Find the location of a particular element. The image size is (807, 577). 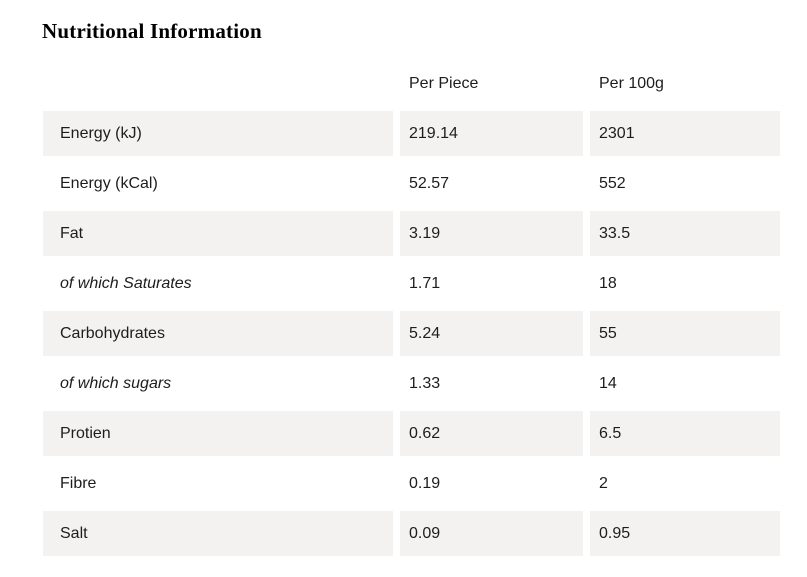

section-title: Nutritional Information is located at coordinates (152, 31).